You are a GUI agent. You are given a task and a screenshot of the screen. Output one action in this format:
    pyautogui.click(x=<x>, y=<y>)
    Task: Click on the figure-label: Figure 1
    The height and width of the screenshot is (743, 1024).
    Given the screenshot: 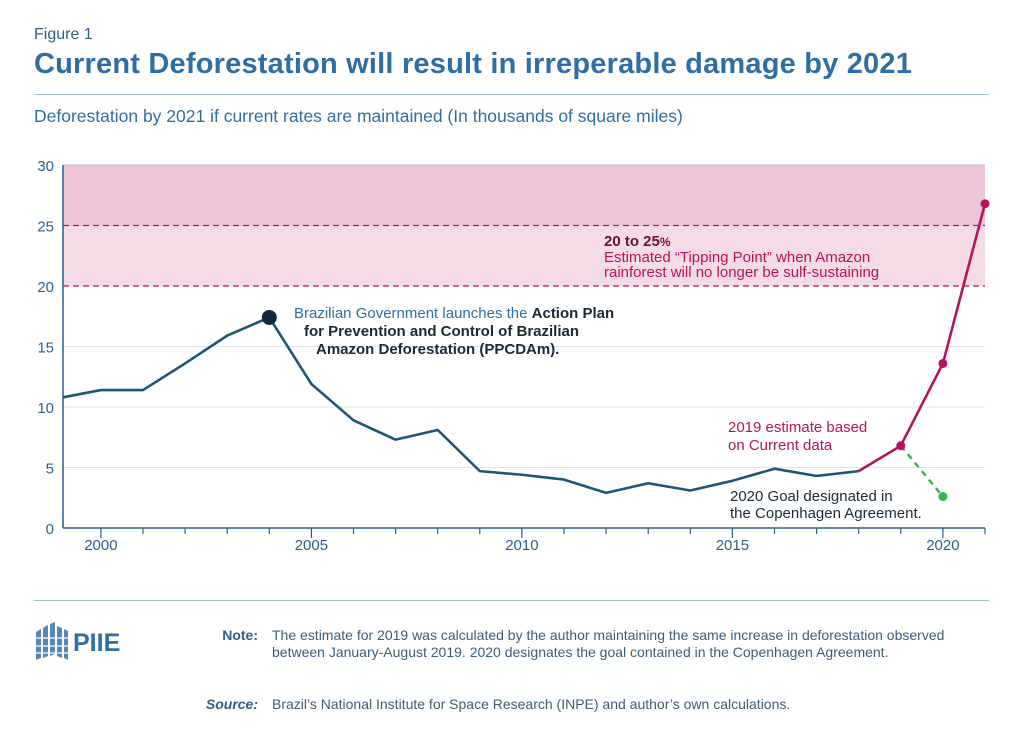 What is the action you would take?
    pyautogui.click(x=63, y=34)
    